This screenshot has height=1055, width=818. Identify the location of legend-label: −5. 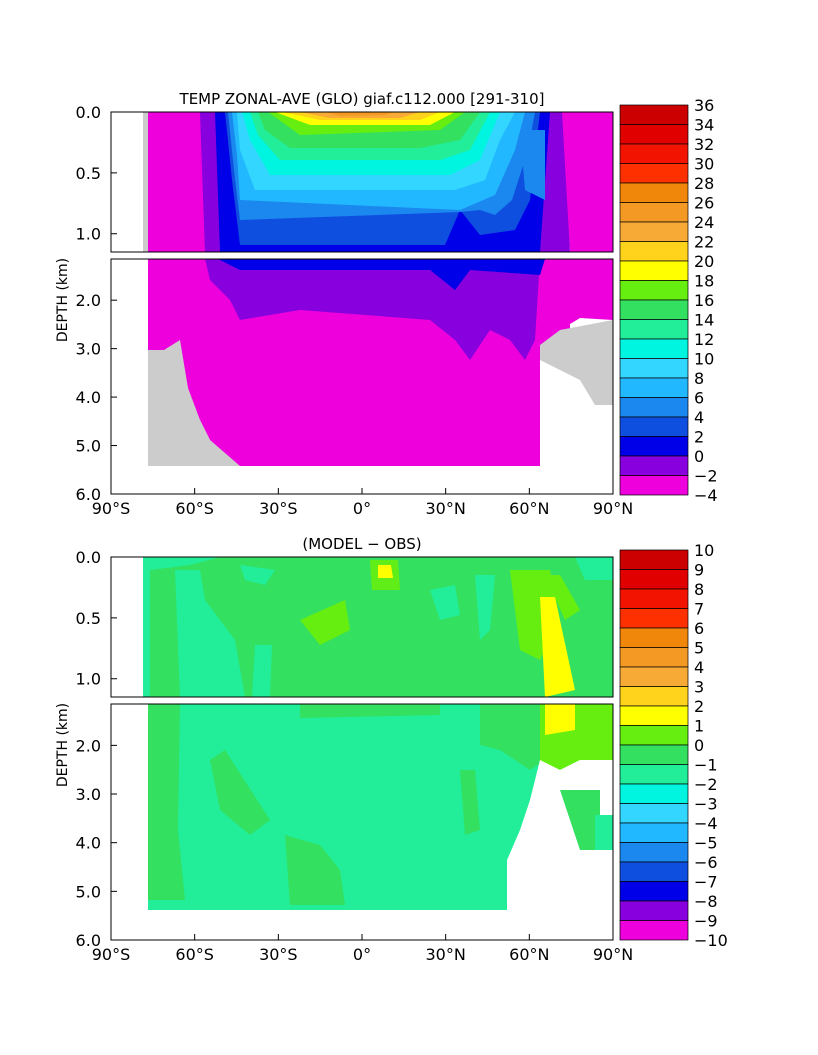
(706, 843).